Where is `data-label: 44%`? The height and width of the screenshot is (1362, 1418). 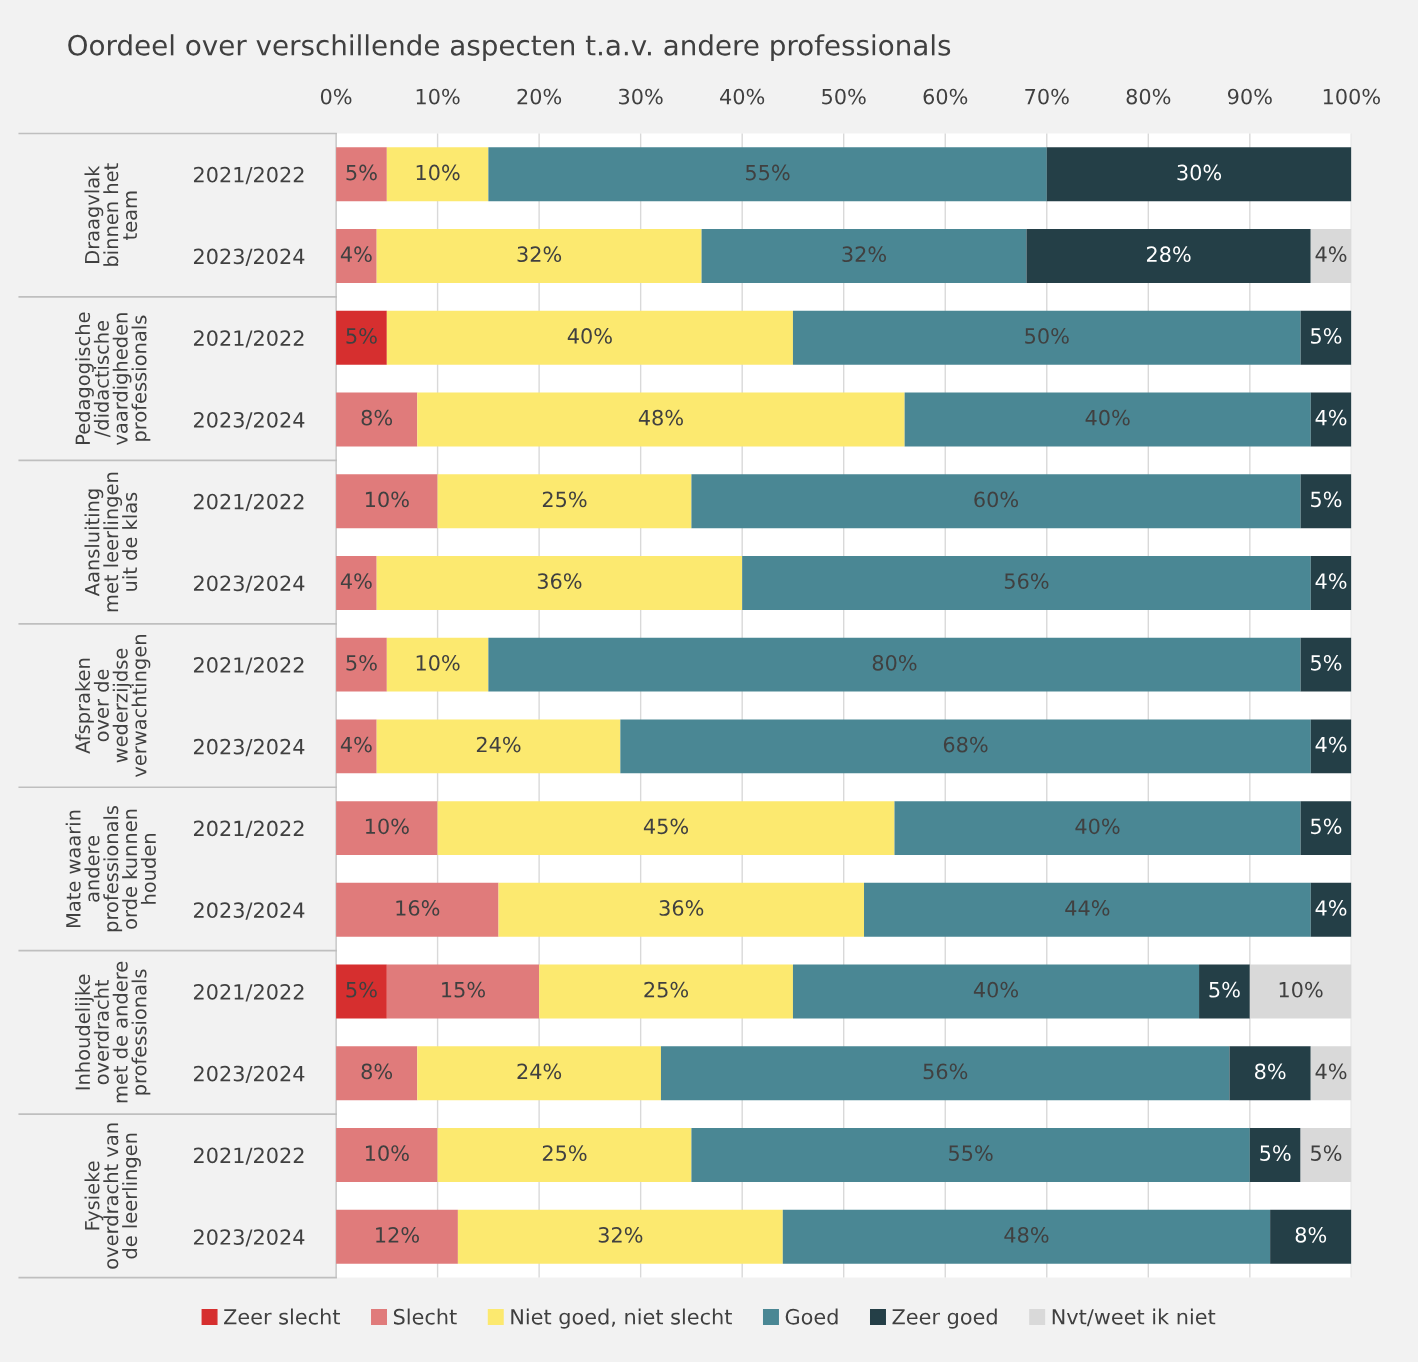 data-label: 44% is located at coordinates (1087, 908).